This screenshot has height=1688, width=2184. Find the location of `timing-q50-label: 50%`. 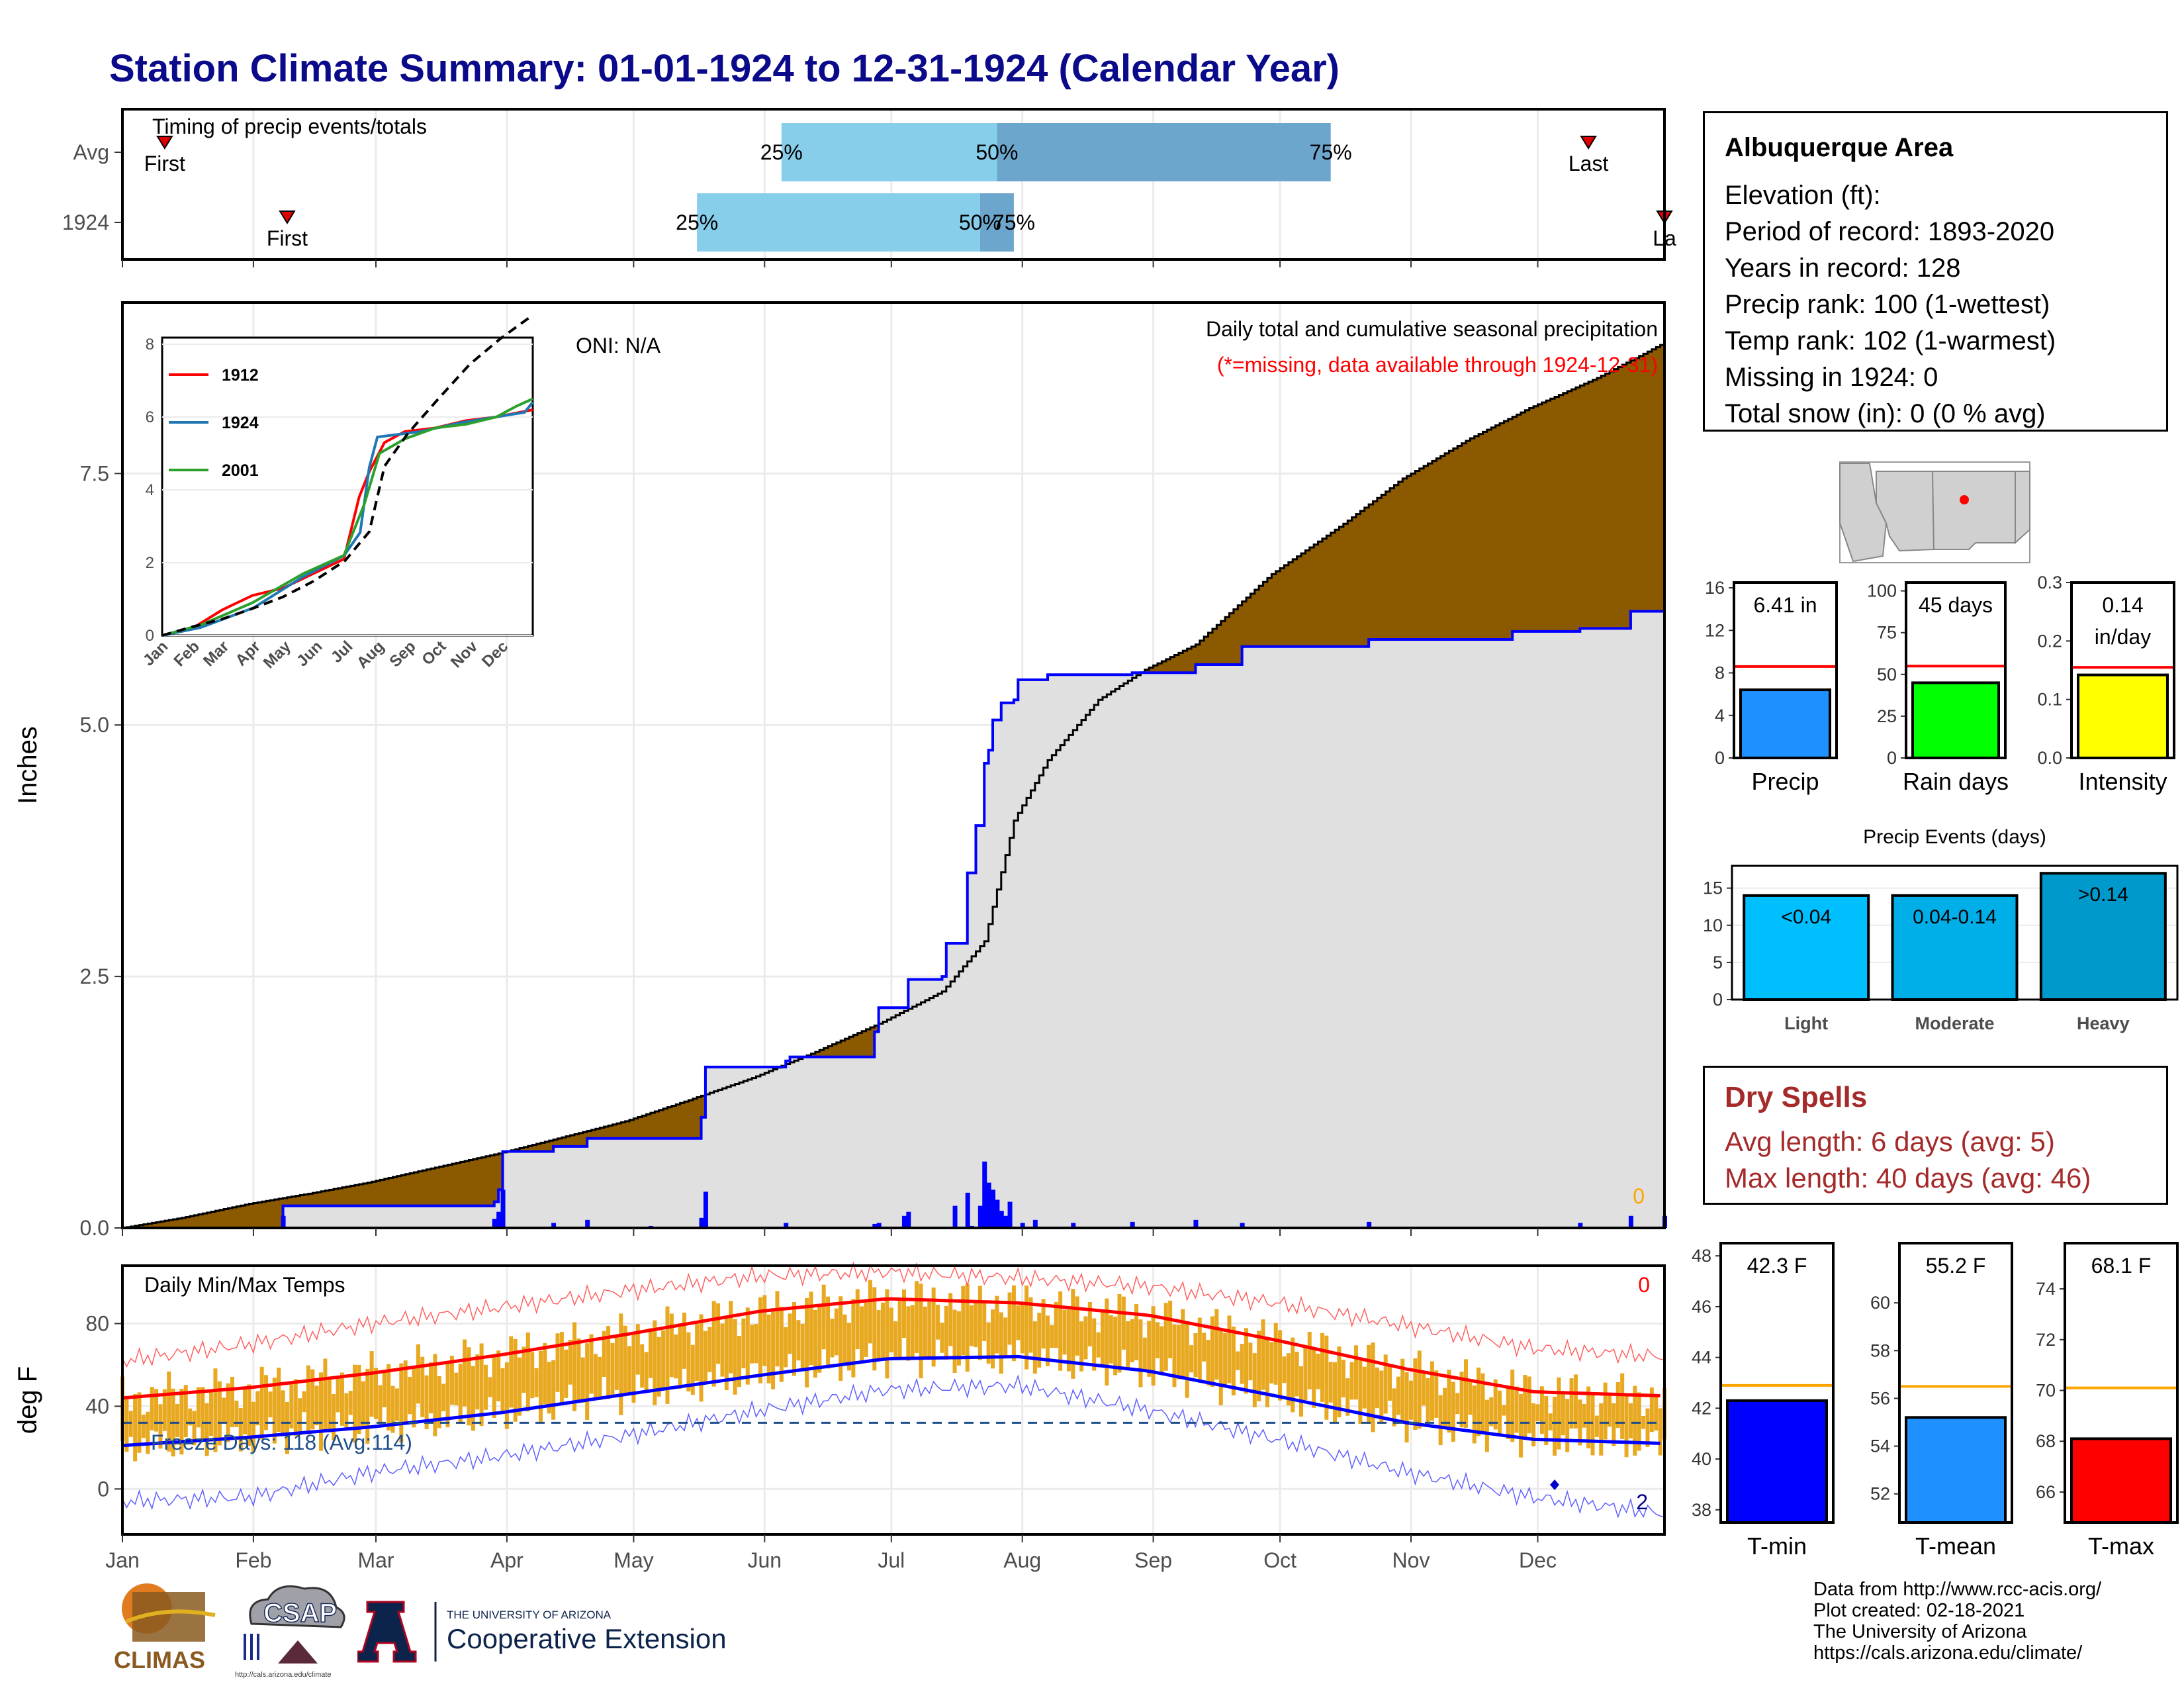

timing-q50-label: 50% is located at coordinates (980, 222).